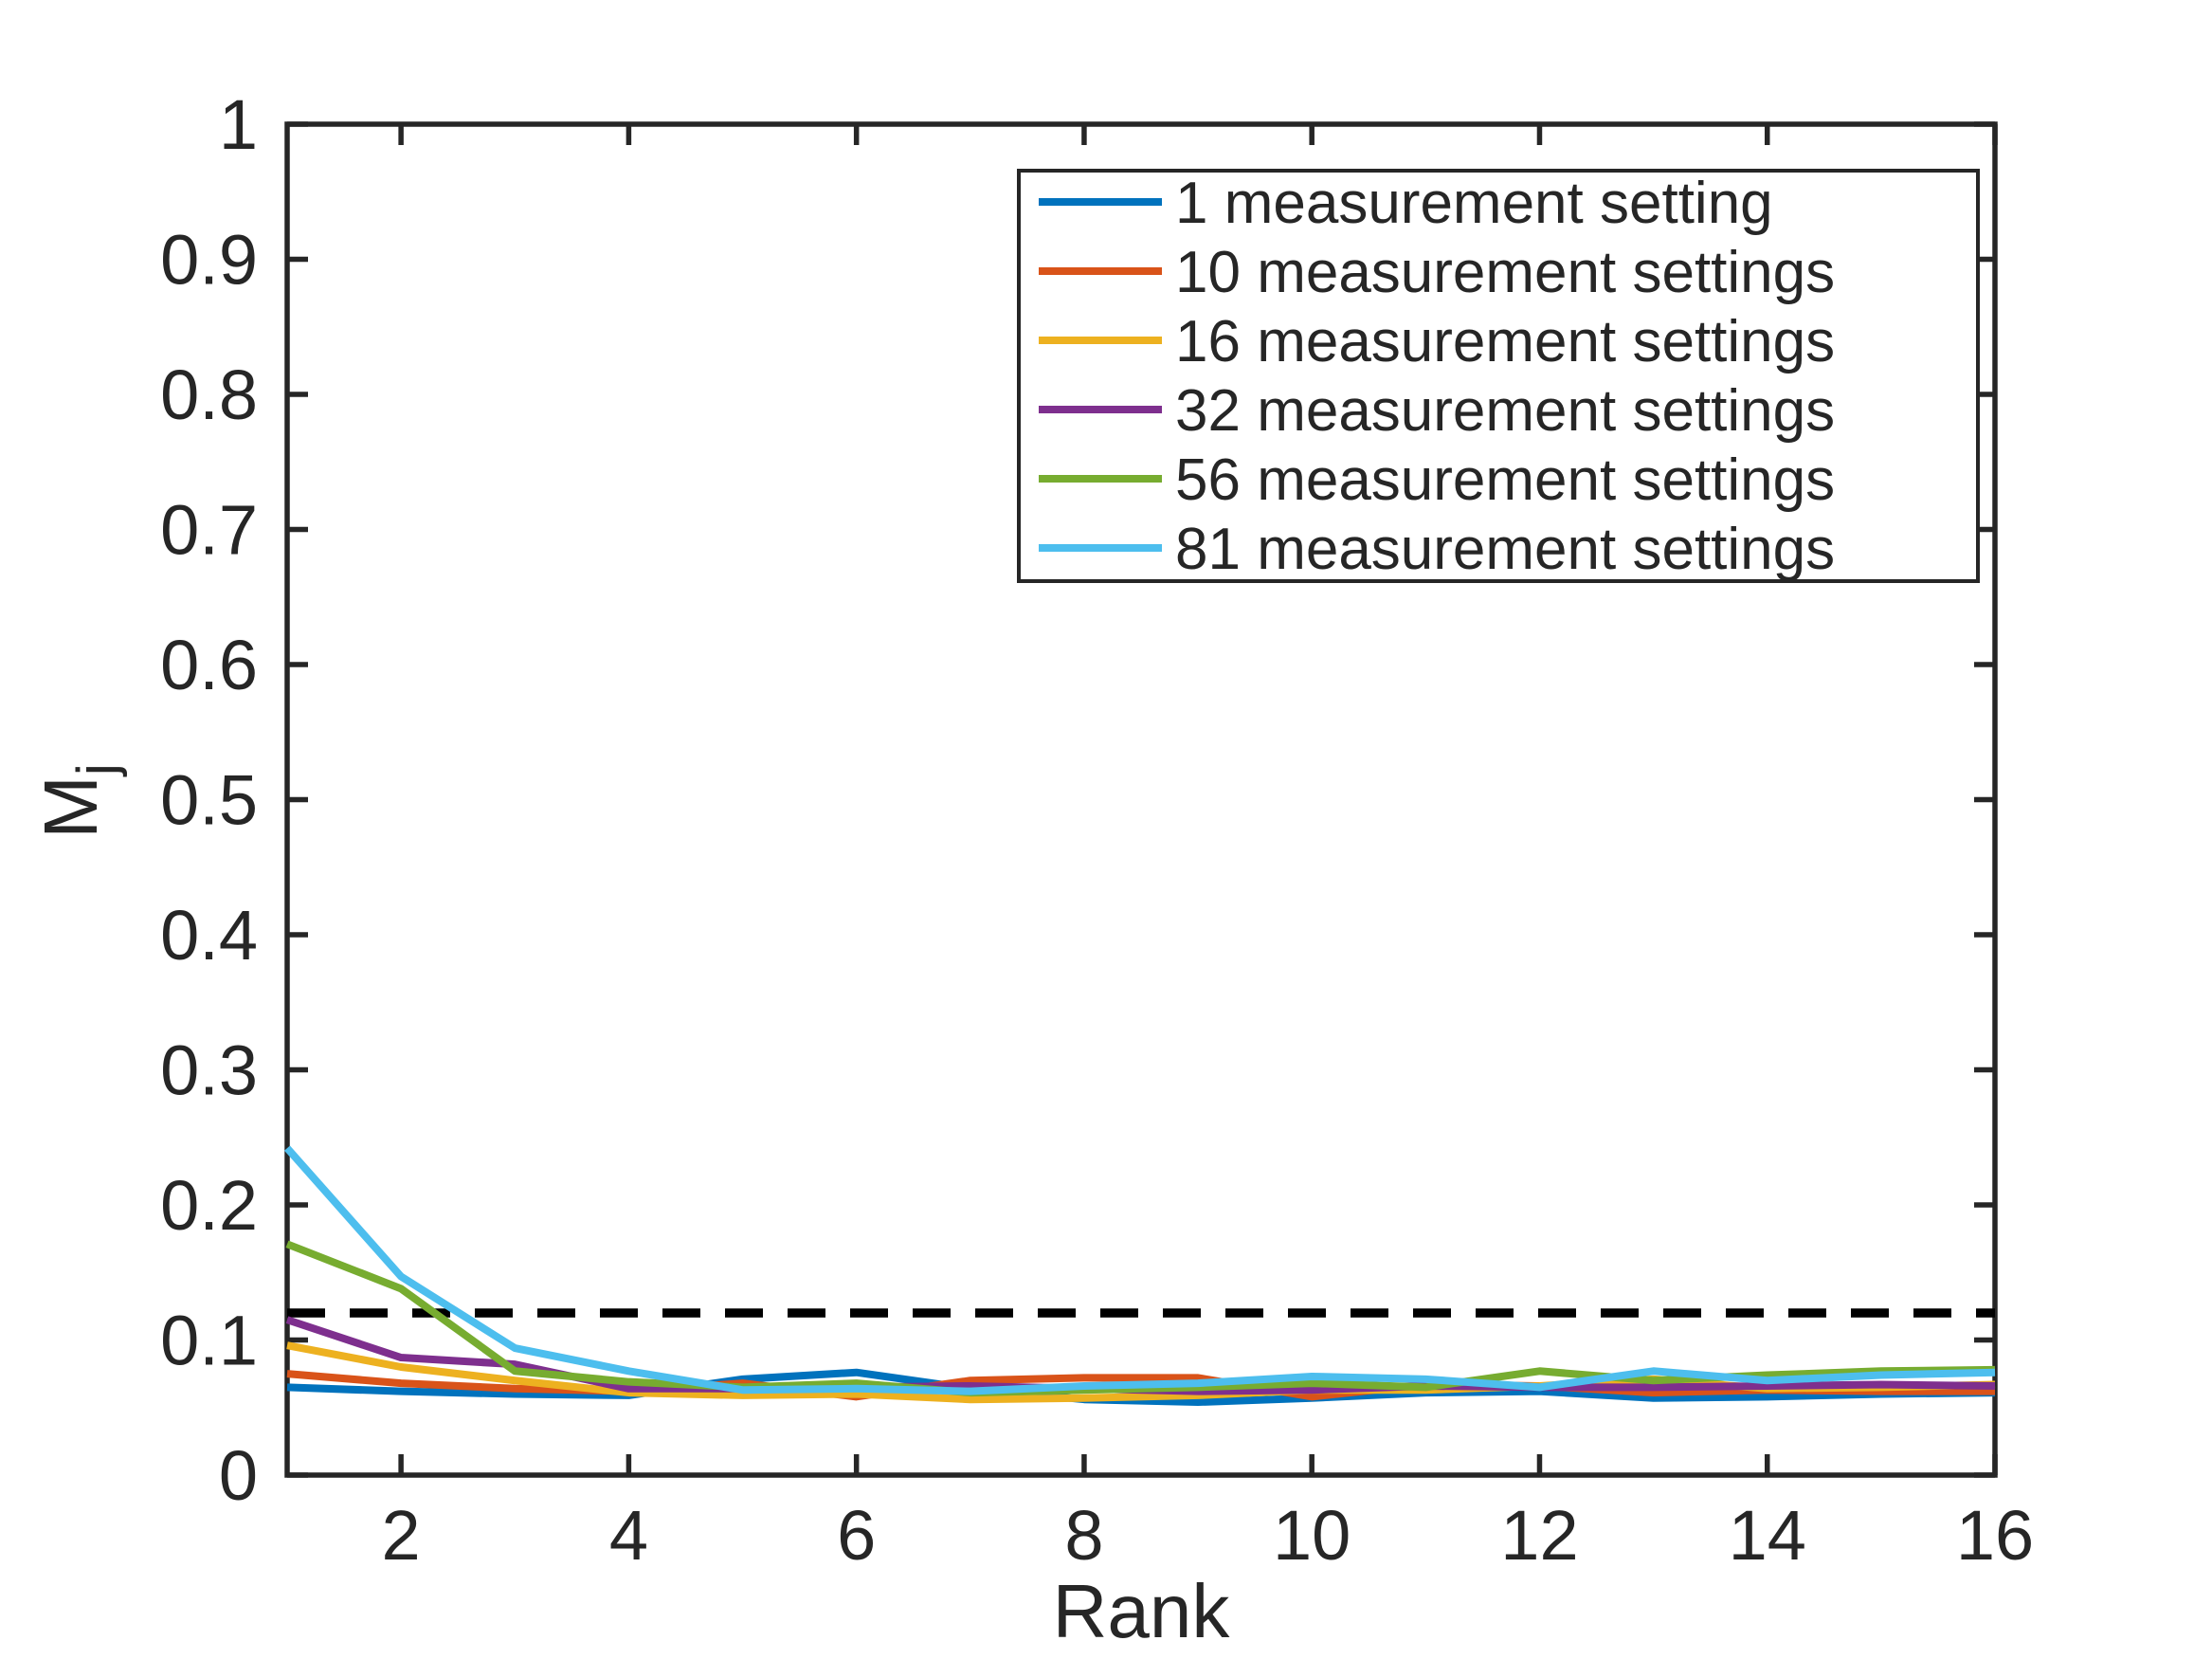 This screenshot has width=2212, height=1659. What do you see at coordinates (1498, 376) in the screenshot?
I see `legend-box` at bounding box center [1498, 376].